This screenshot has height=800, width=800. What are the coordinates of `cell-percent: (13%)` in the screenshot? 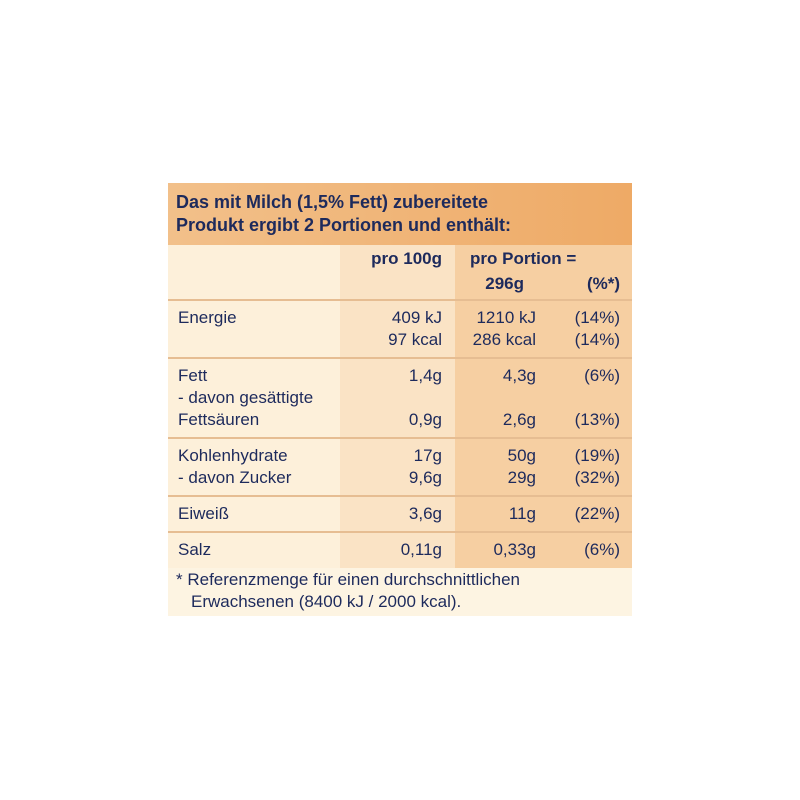 It's located at (597, 419).